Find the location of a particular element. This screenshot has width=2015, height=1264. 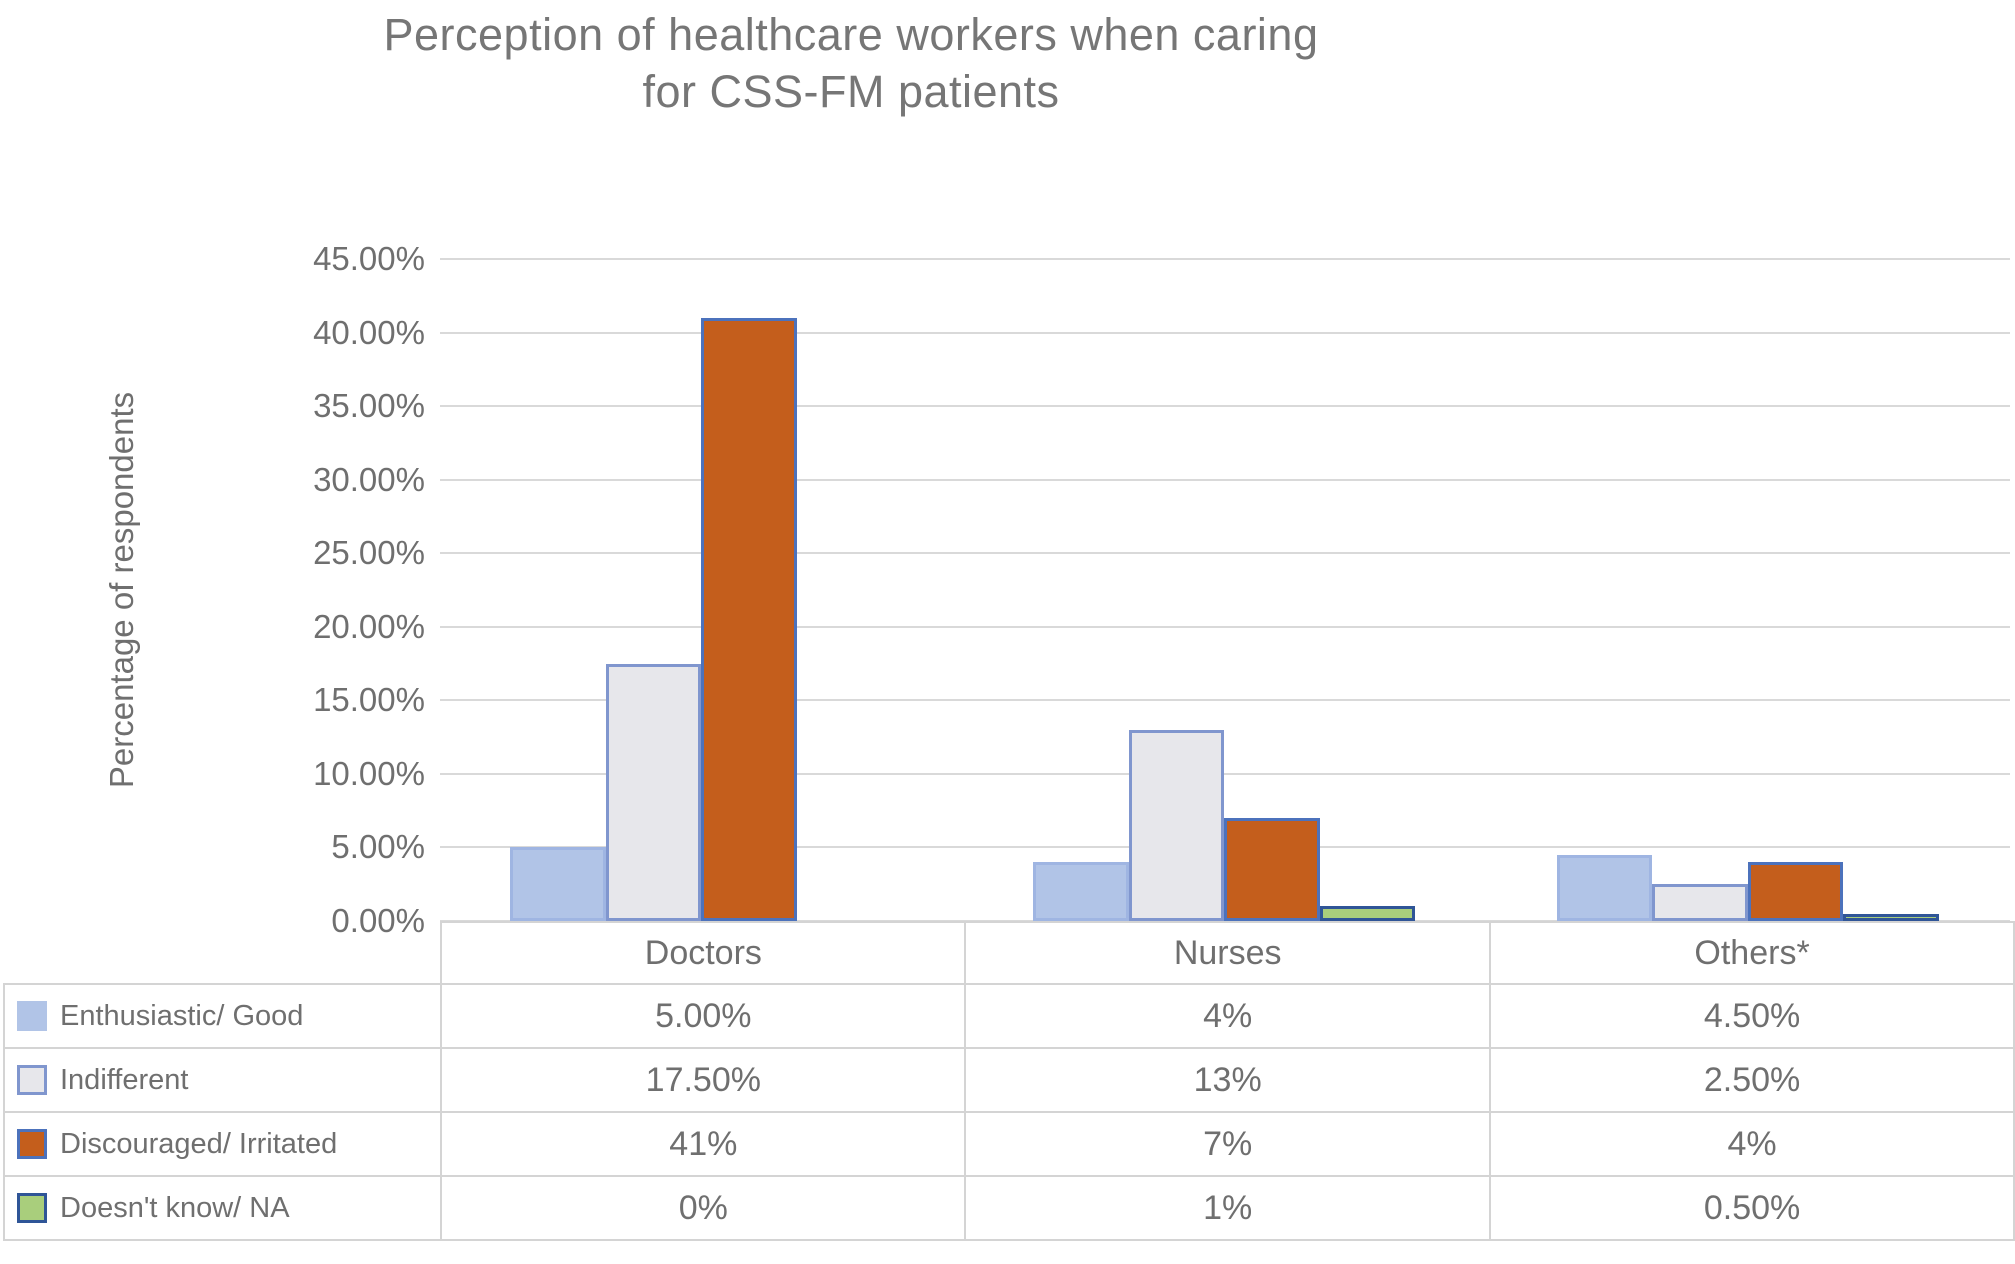

value-cell: 0.50% is located at coordinates (1752, 1208).